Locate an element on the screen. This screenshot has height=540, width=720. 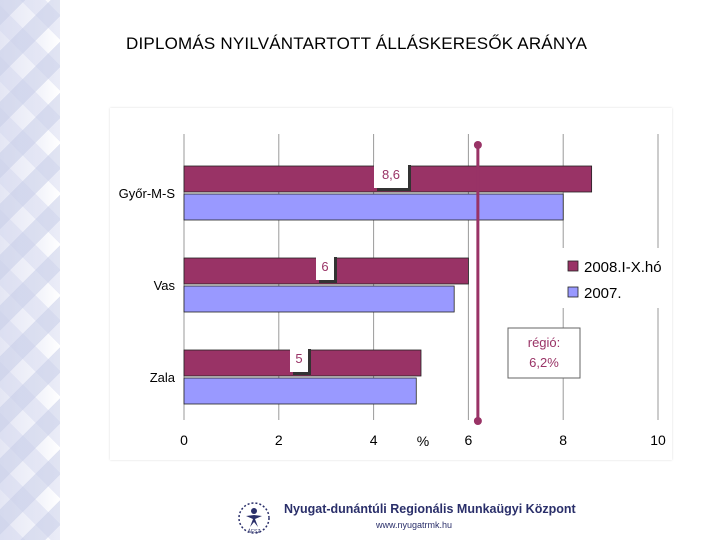
category-labels: Győr-M-S Vas Zala is located at coordinates (147, 285).